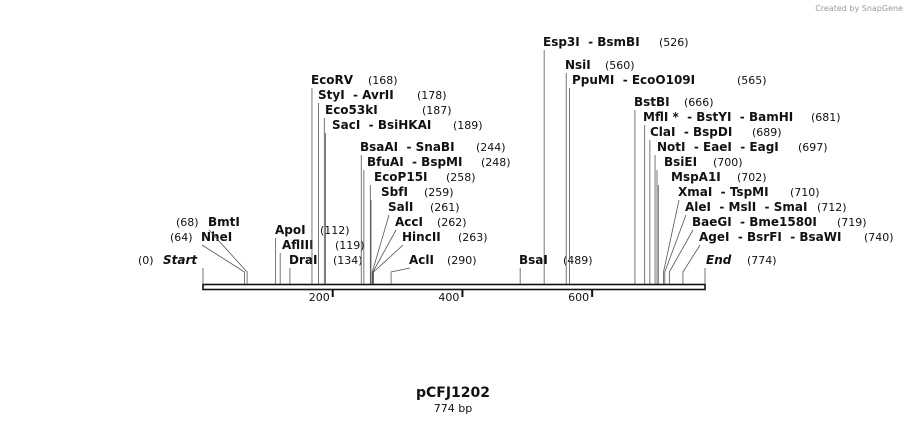 The image size is (908, 423). Describe the element at coordinates (187, 222) in the screenshot. I see `site-position: (68)` at that location.